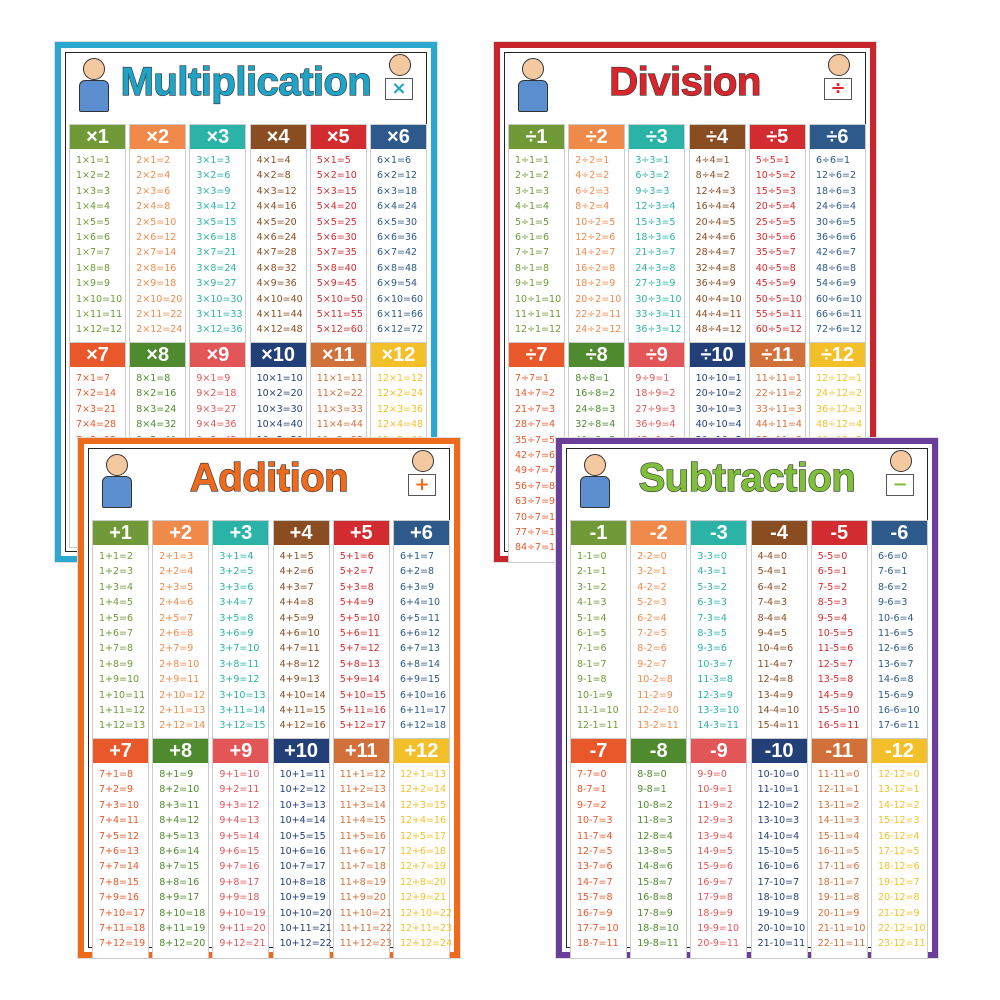 This screenshot has width=1000, height=1000. I want to click on fact-row: 3×11=33, so click(219, 314).